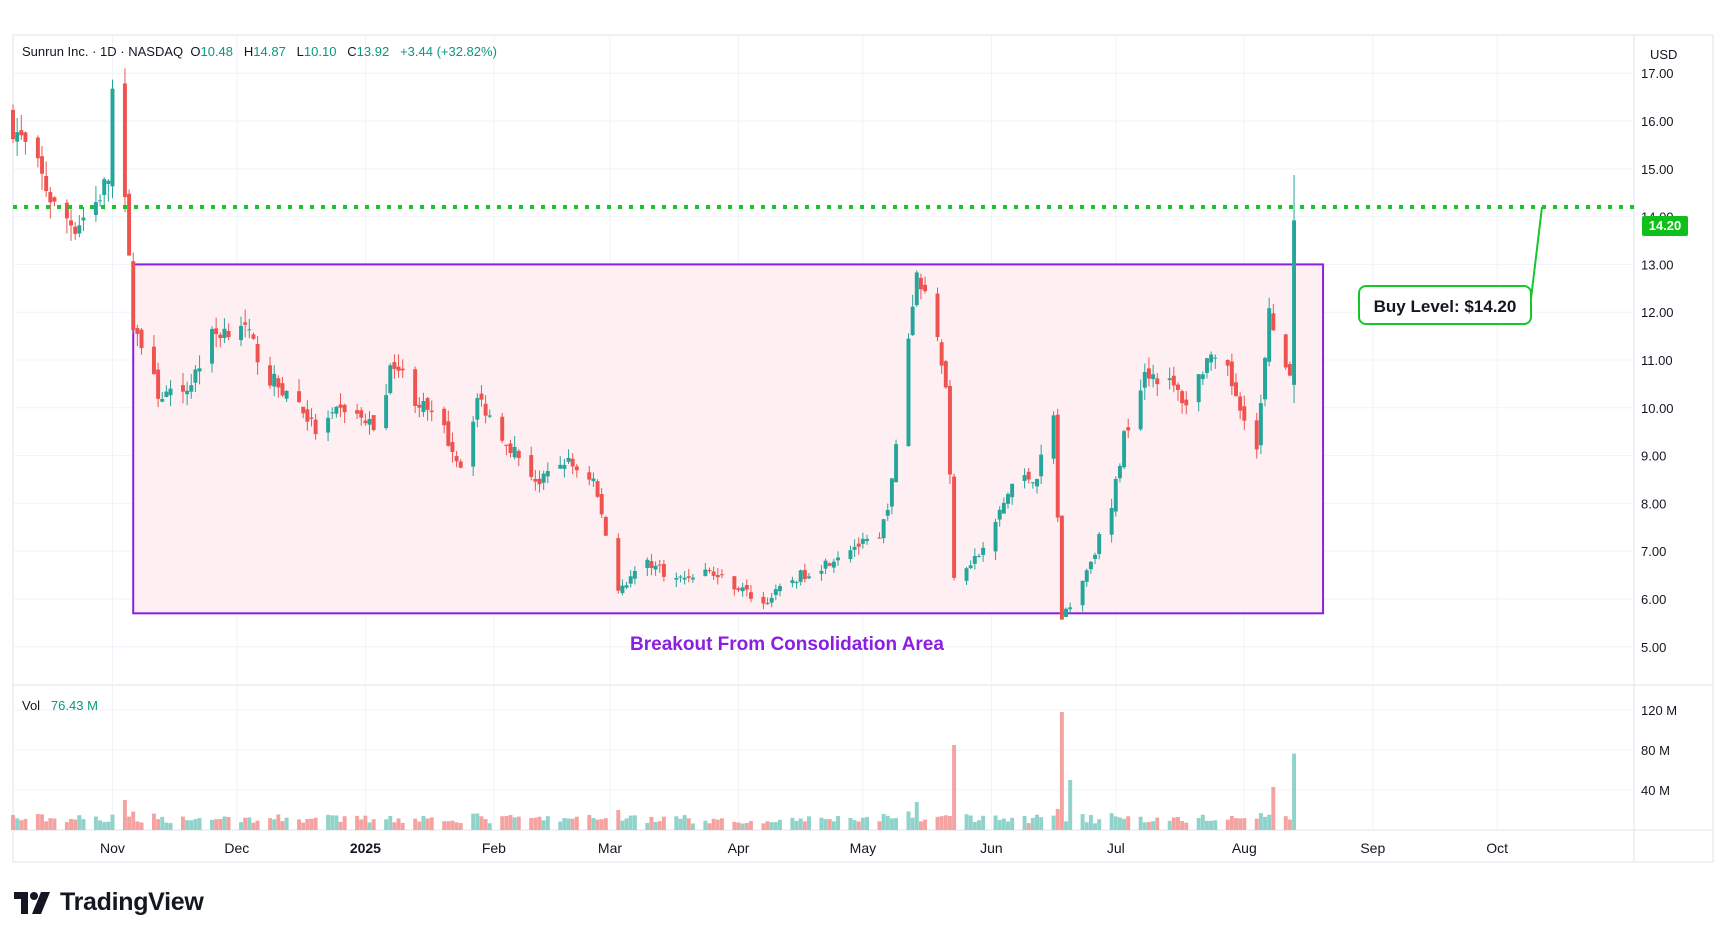  I want to click on volume-tick-label: 40 M, so click(1655, 790).